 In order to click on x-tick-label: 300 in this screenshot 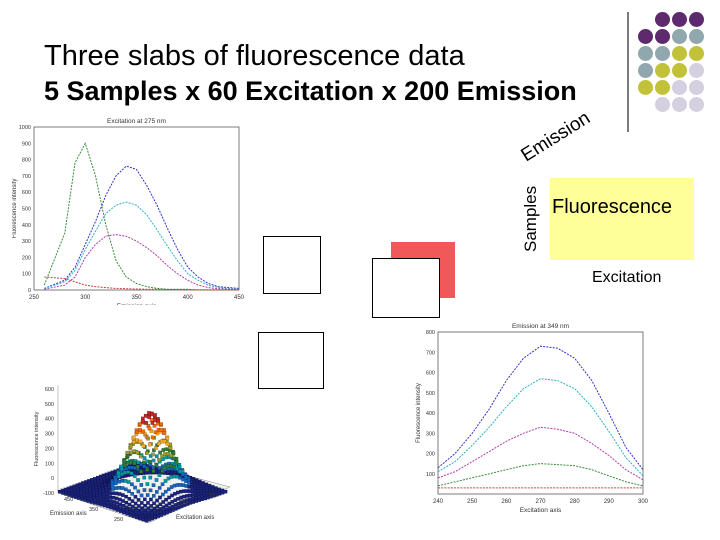, I will do `click(643, 502)`.